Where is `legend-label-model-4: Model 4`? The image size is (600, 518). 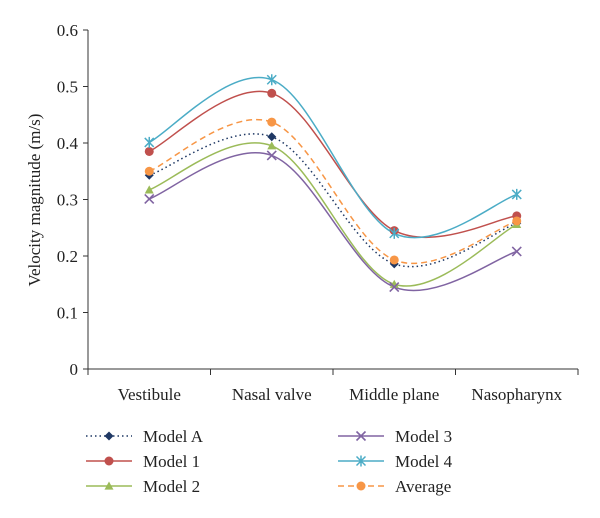 legend-label-model-4: Model 4 is located at coordinates (424, 461).